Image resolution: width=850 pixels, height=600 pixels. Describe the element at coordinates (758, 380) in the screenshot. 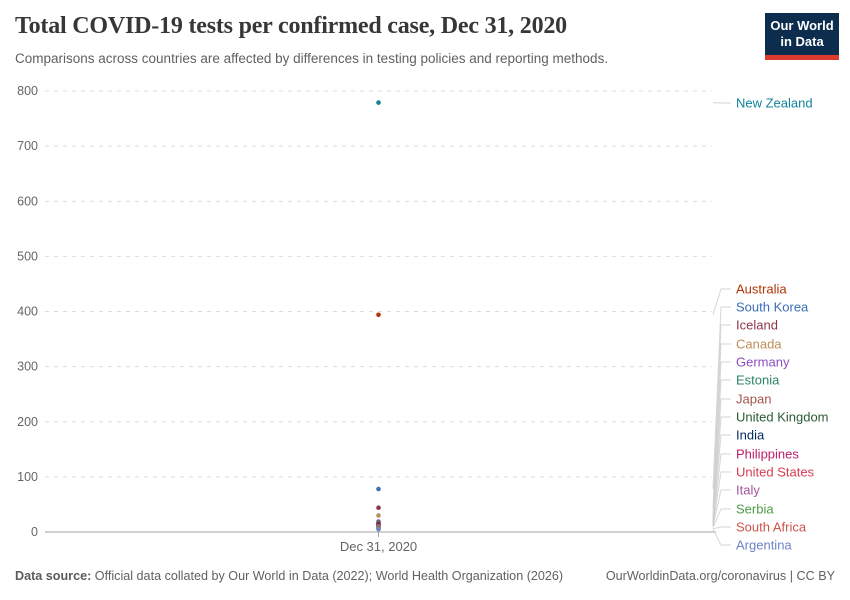

I see `country-label-estonia: Estonia` at that location.